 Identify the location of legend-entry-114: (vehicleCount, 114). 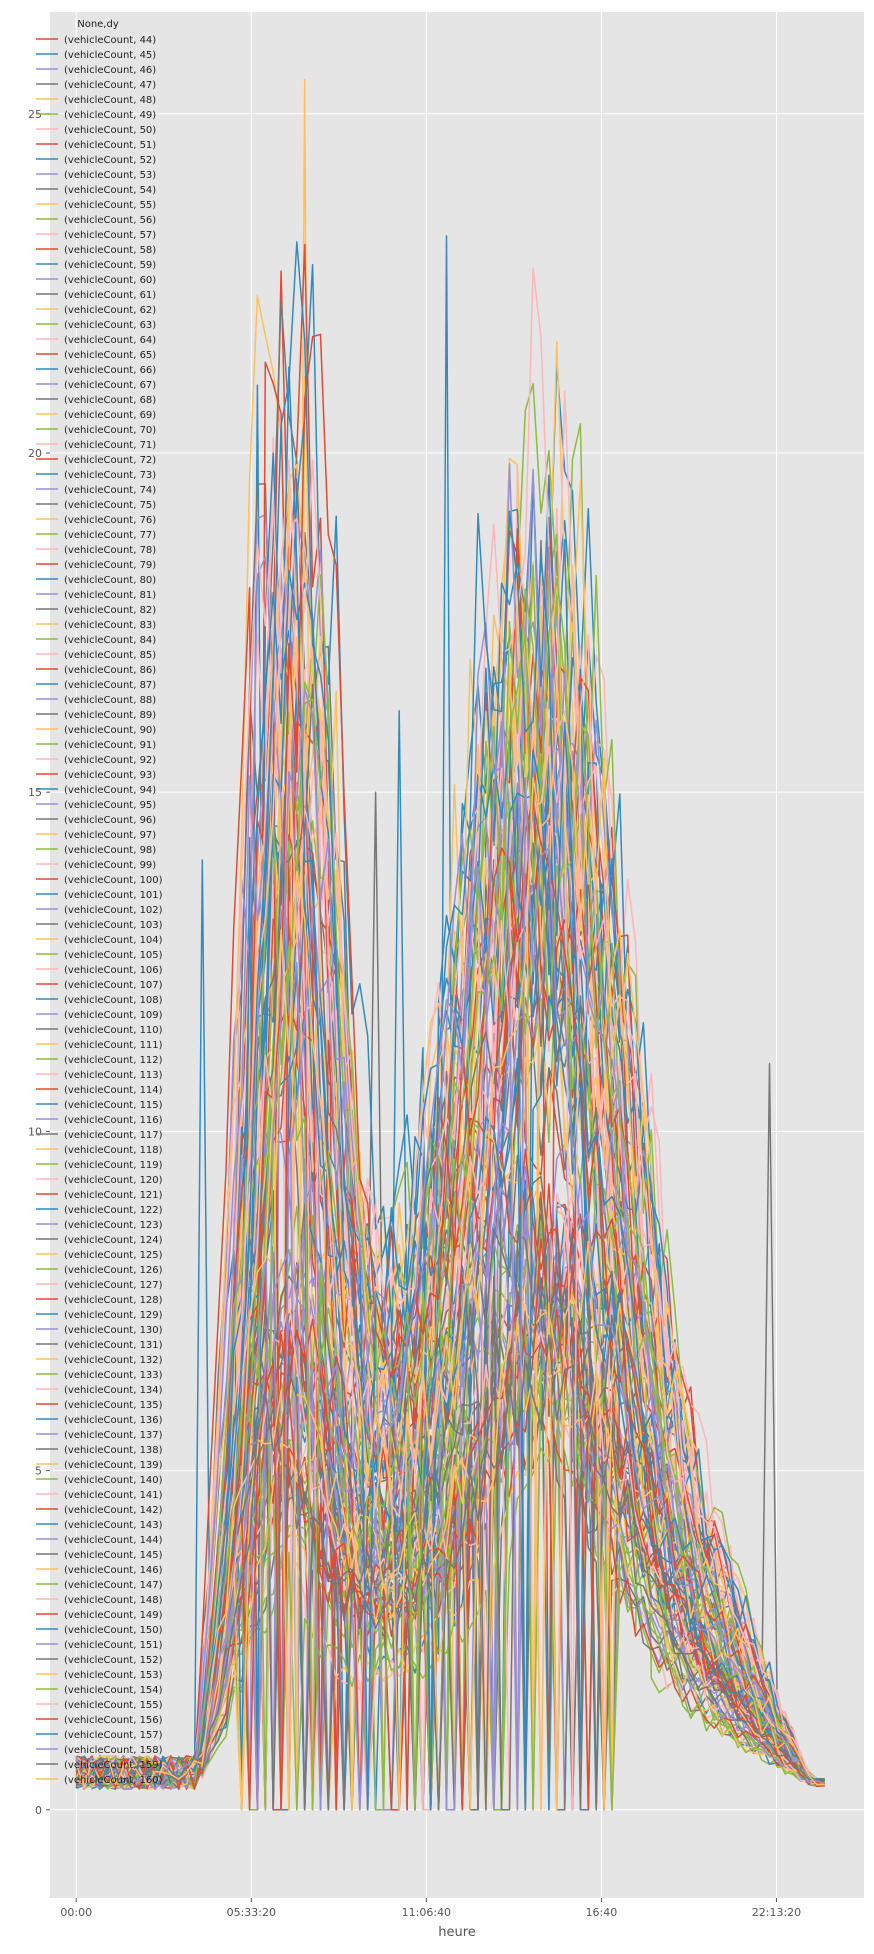
(113, 1090).